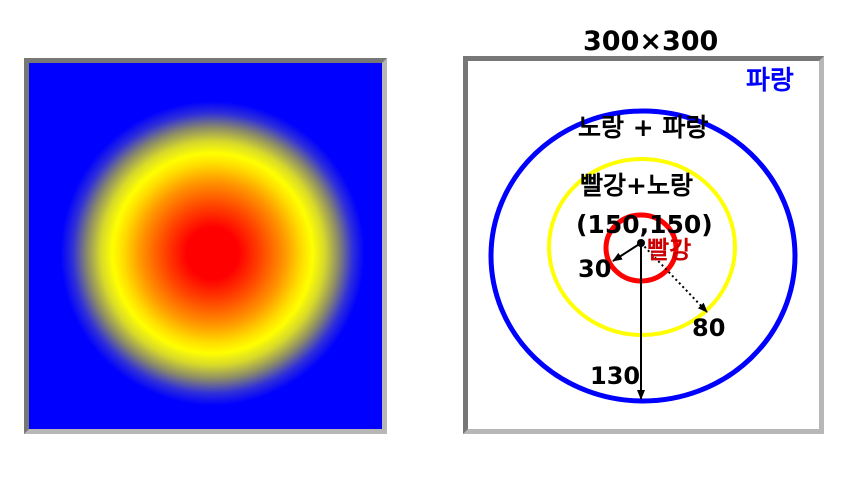  I want to click on radius-80-arrow, so click(674, 277).